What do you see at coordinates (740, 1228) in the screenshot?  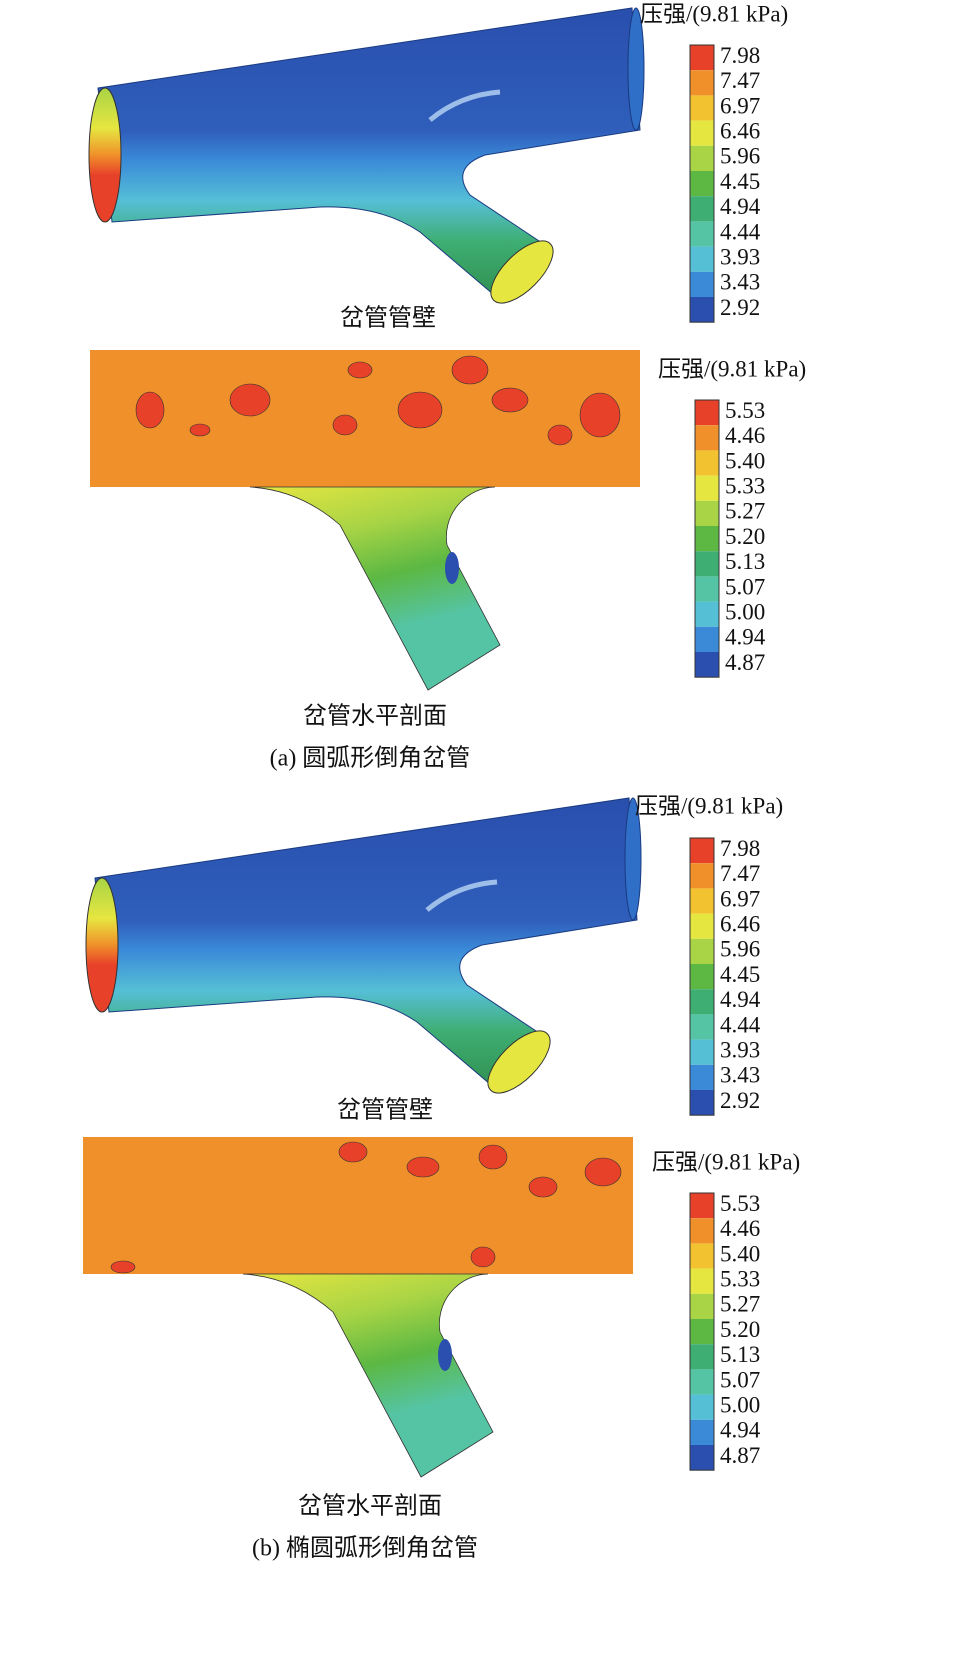 I see `colorbar-label: 4.46` at bounding box center [740, 1228].